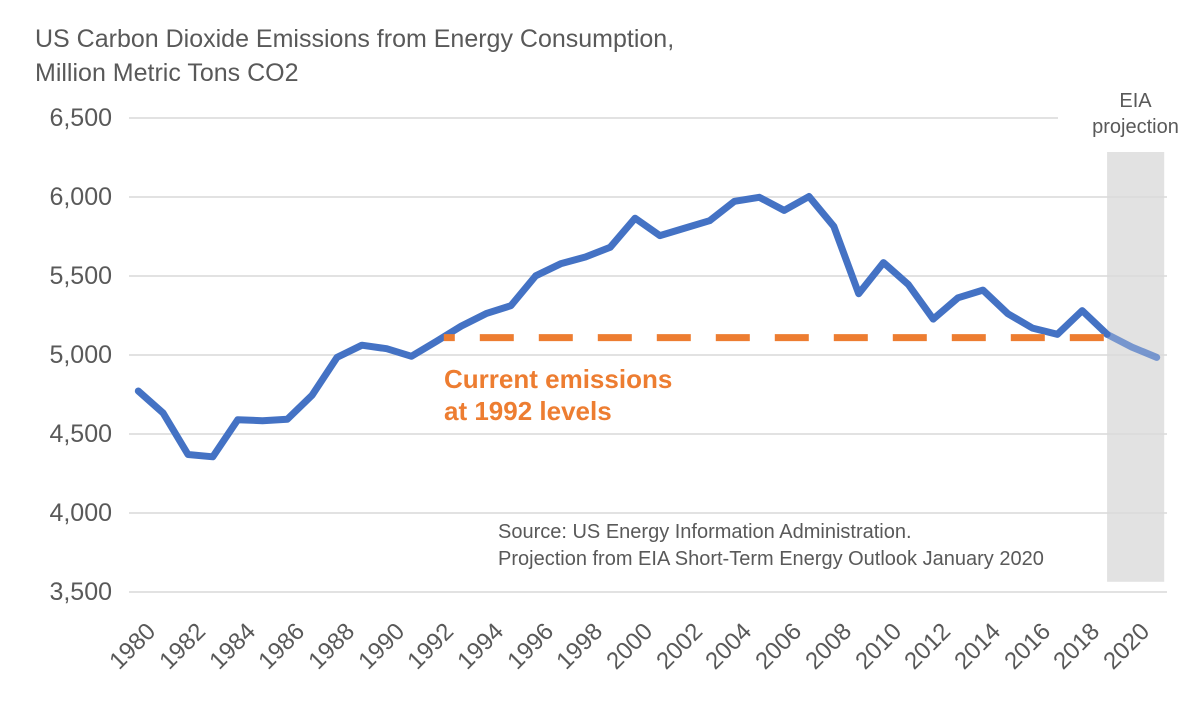 The height and width of the screenshot is (703, 1200). What do you see at coordinates (80, 513) in the screenshot?
I see `y-axis-tick-label: 4,000` at bounding box center [80, 513].